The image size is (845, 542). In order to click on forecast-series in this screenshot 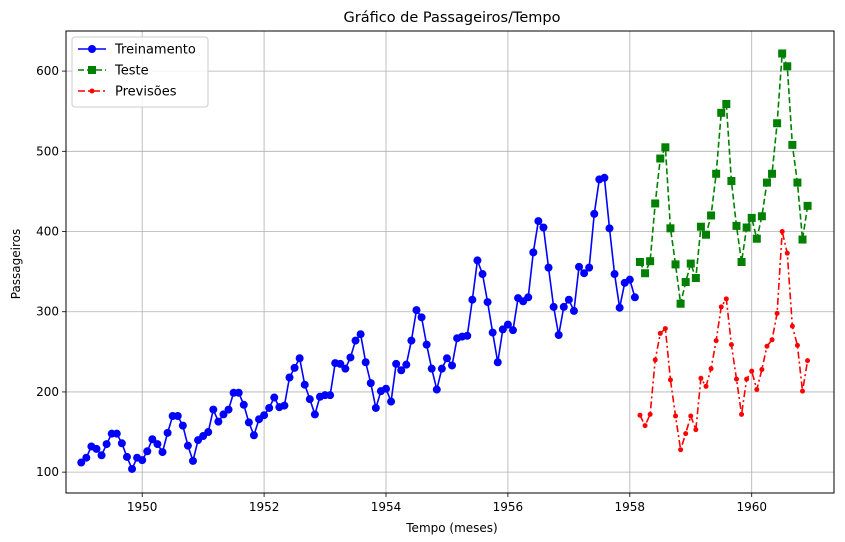, I will do `click(724, 341)`.